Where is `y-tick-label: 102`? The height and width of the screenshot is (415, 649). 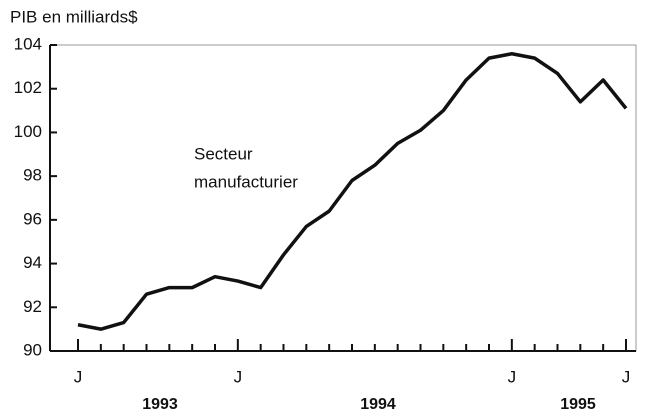
y-tick-label: 102 is located at coordinates (28, 87).